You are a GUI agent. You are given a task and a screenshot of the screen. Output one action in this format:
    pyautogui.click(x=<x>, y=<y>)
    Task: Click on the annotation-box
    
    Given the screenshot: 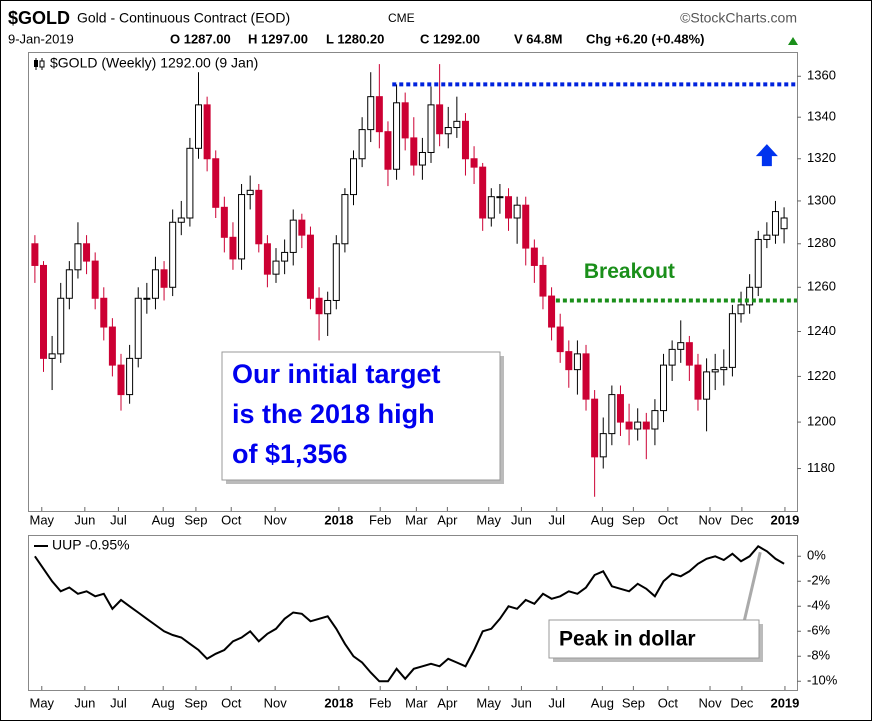 What is the action you would take?
    pyautogui.click(x=361, y=416)
    